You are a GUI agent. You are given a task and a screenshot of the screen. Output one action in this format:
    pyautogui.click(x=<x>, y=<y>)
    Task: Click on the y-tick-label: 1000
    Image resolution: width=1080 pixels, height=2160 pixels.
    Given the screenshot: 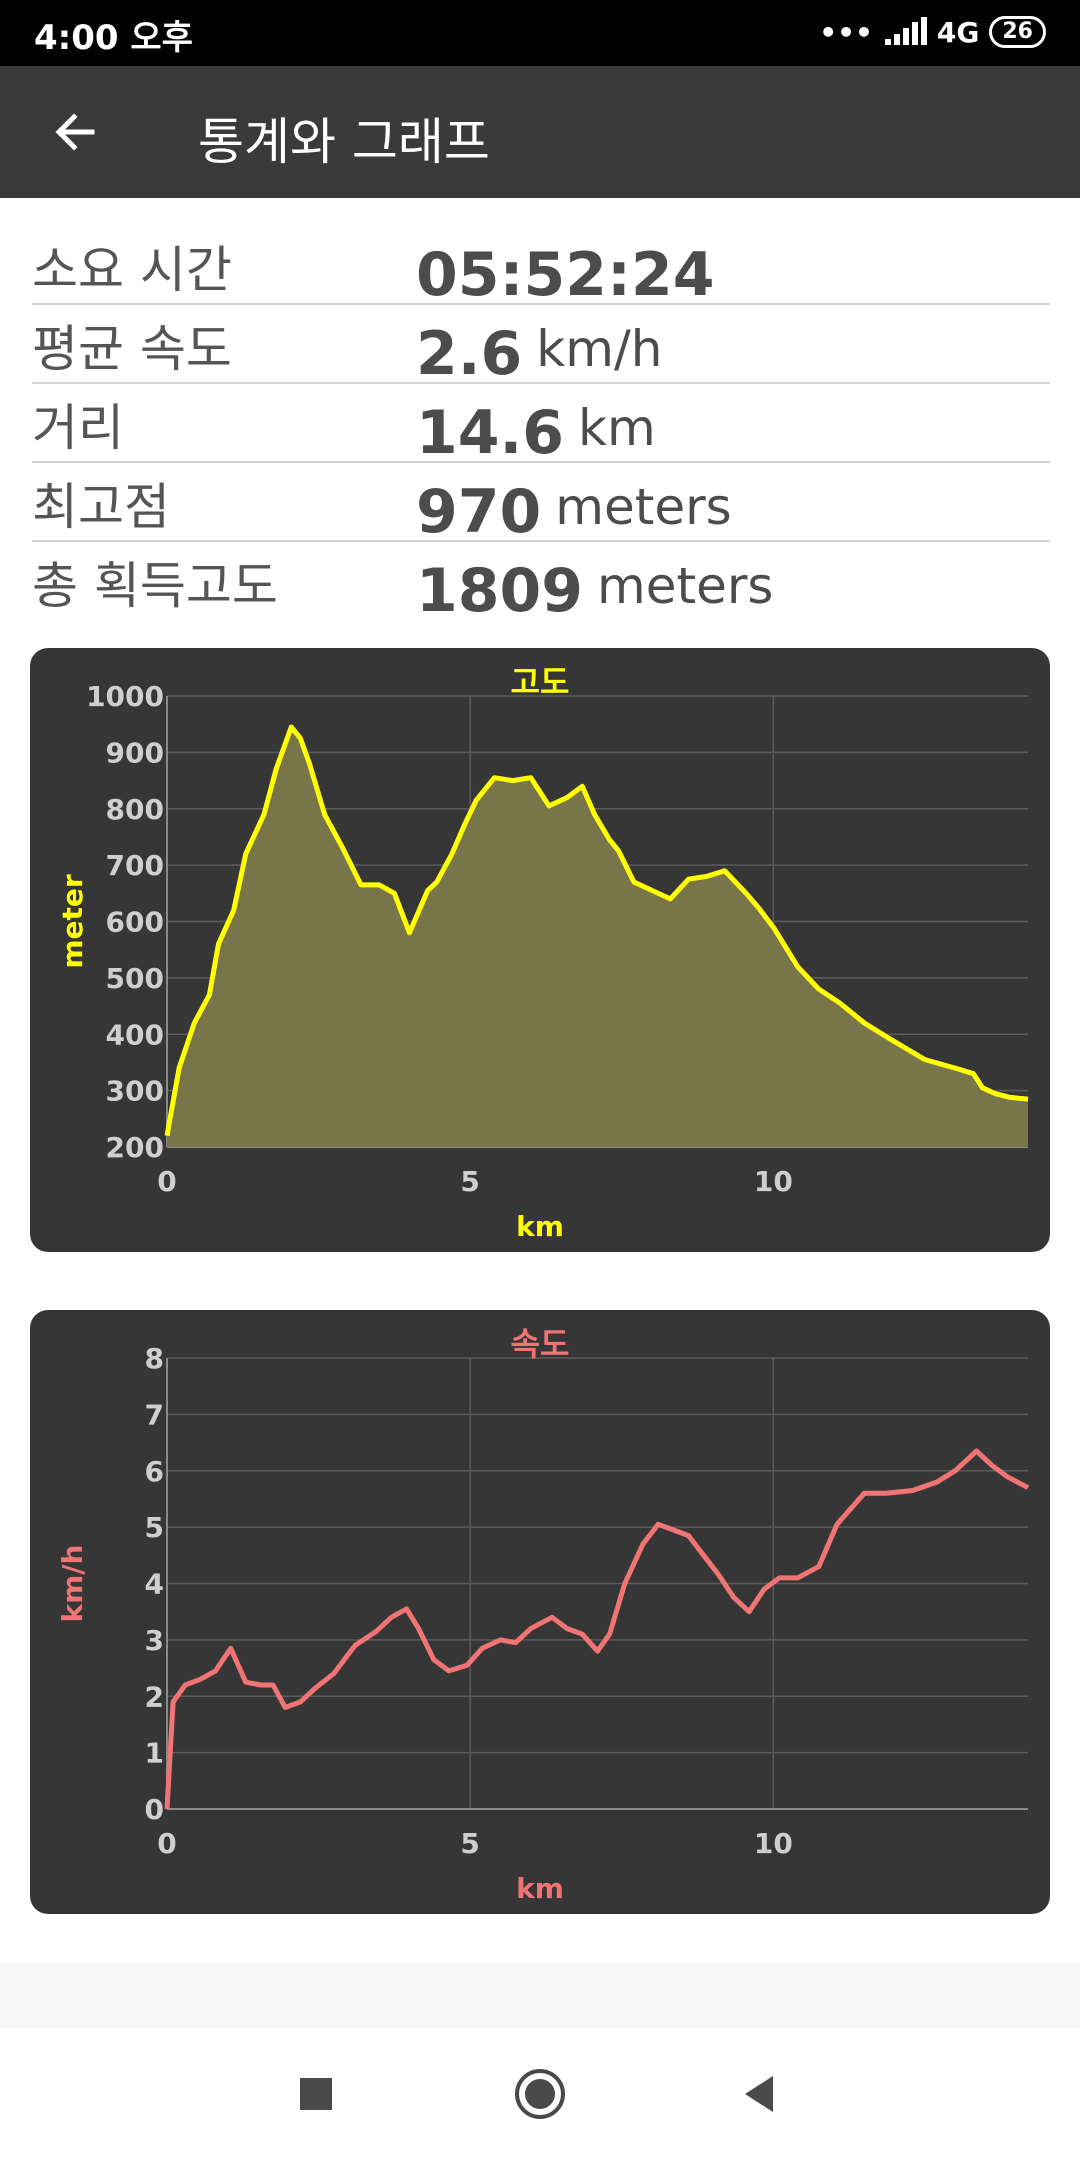 What is the action you would take?
    pyautogui.click(x=125, y=696)
    